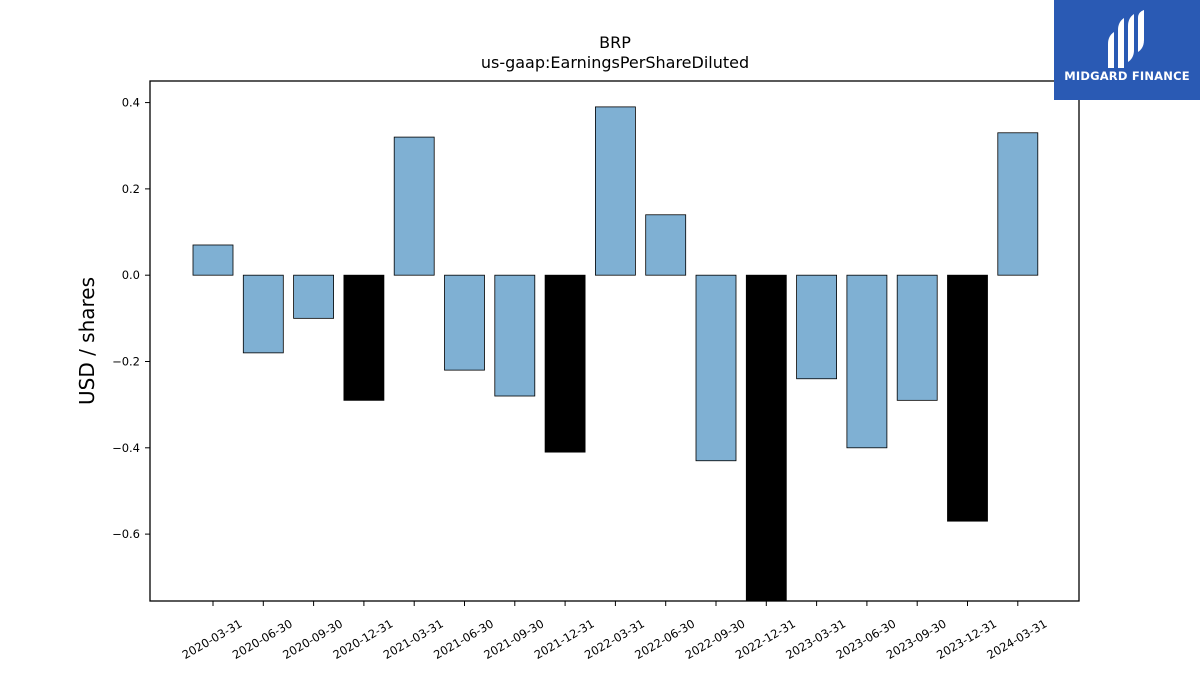 The image size is (1200, 675). Describe the element at coordinates (1126, 39) in the screenshot. I see `midgard-logo-icon` at that location.